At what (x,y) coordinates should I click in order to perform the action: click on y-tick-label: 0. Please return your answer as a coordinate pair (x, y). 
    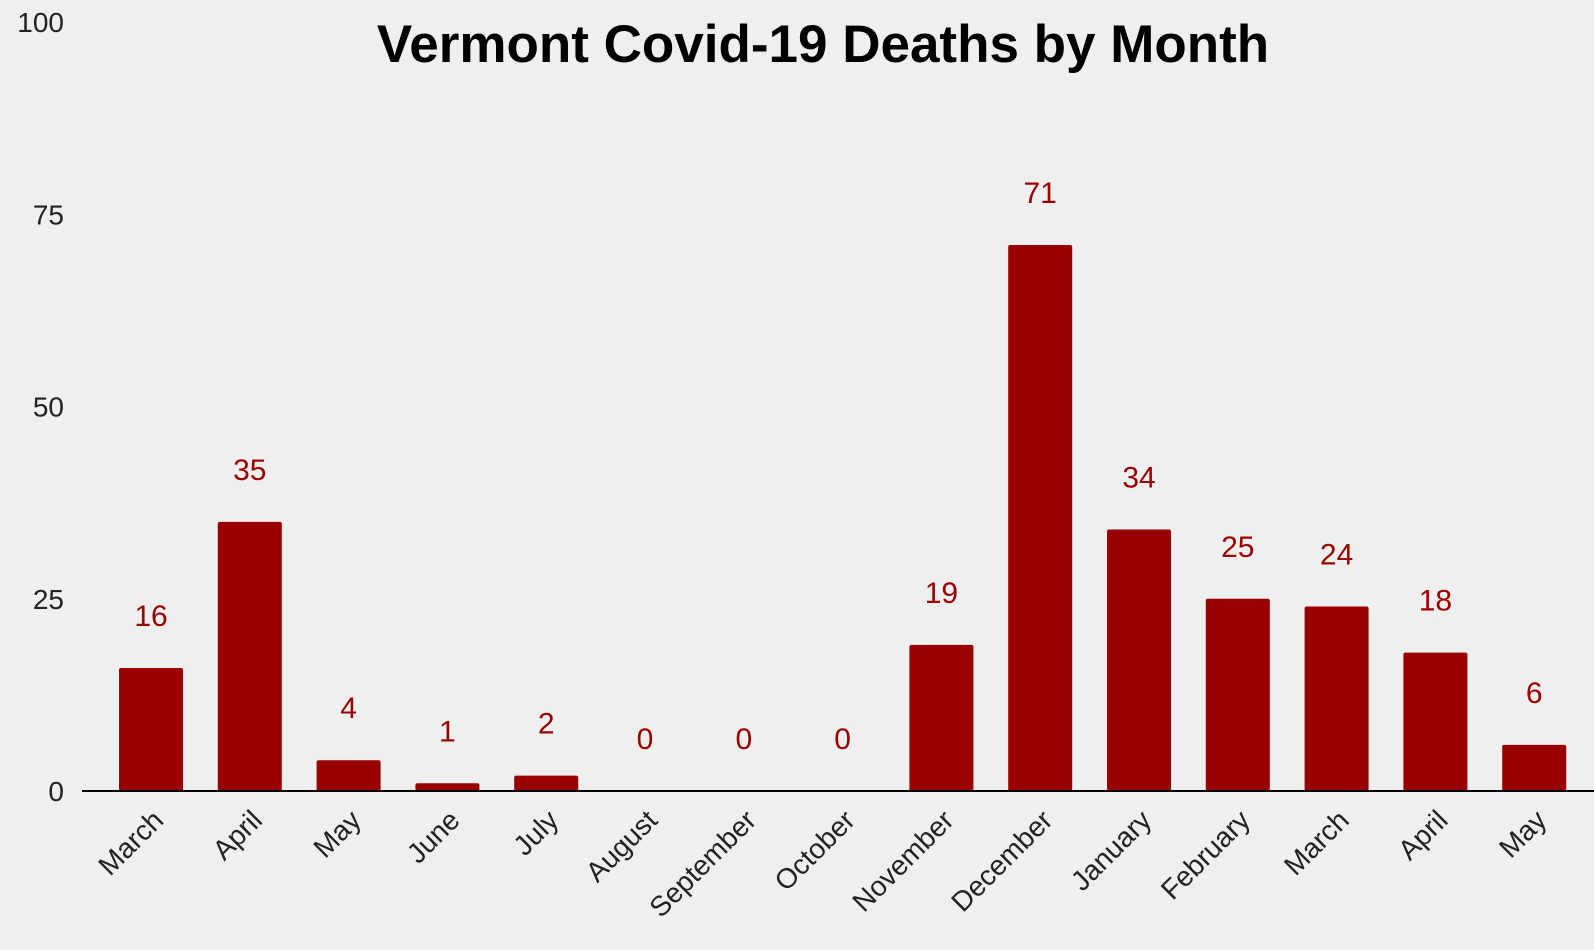
    Looking at the image, I should click on (56, 791).